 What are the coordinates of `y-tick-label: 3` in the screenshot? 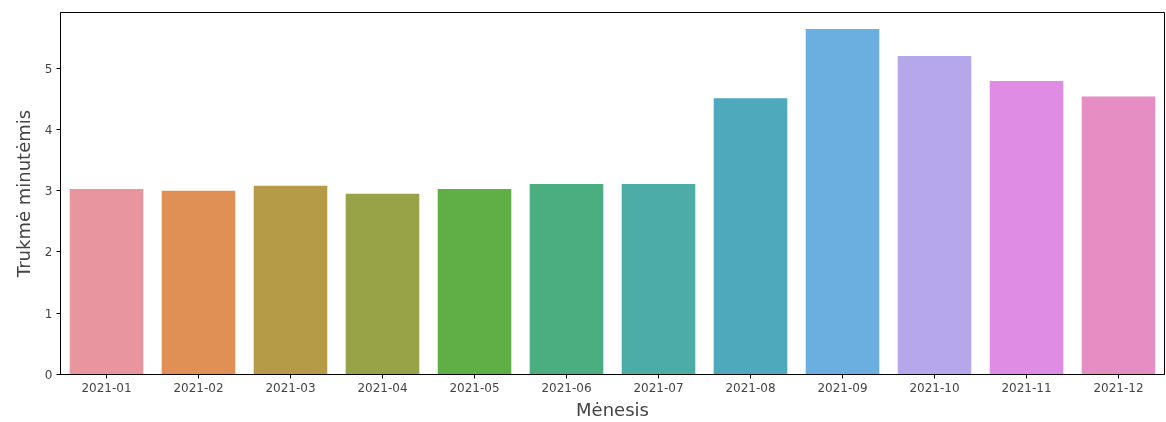 It's located at (48, 191).